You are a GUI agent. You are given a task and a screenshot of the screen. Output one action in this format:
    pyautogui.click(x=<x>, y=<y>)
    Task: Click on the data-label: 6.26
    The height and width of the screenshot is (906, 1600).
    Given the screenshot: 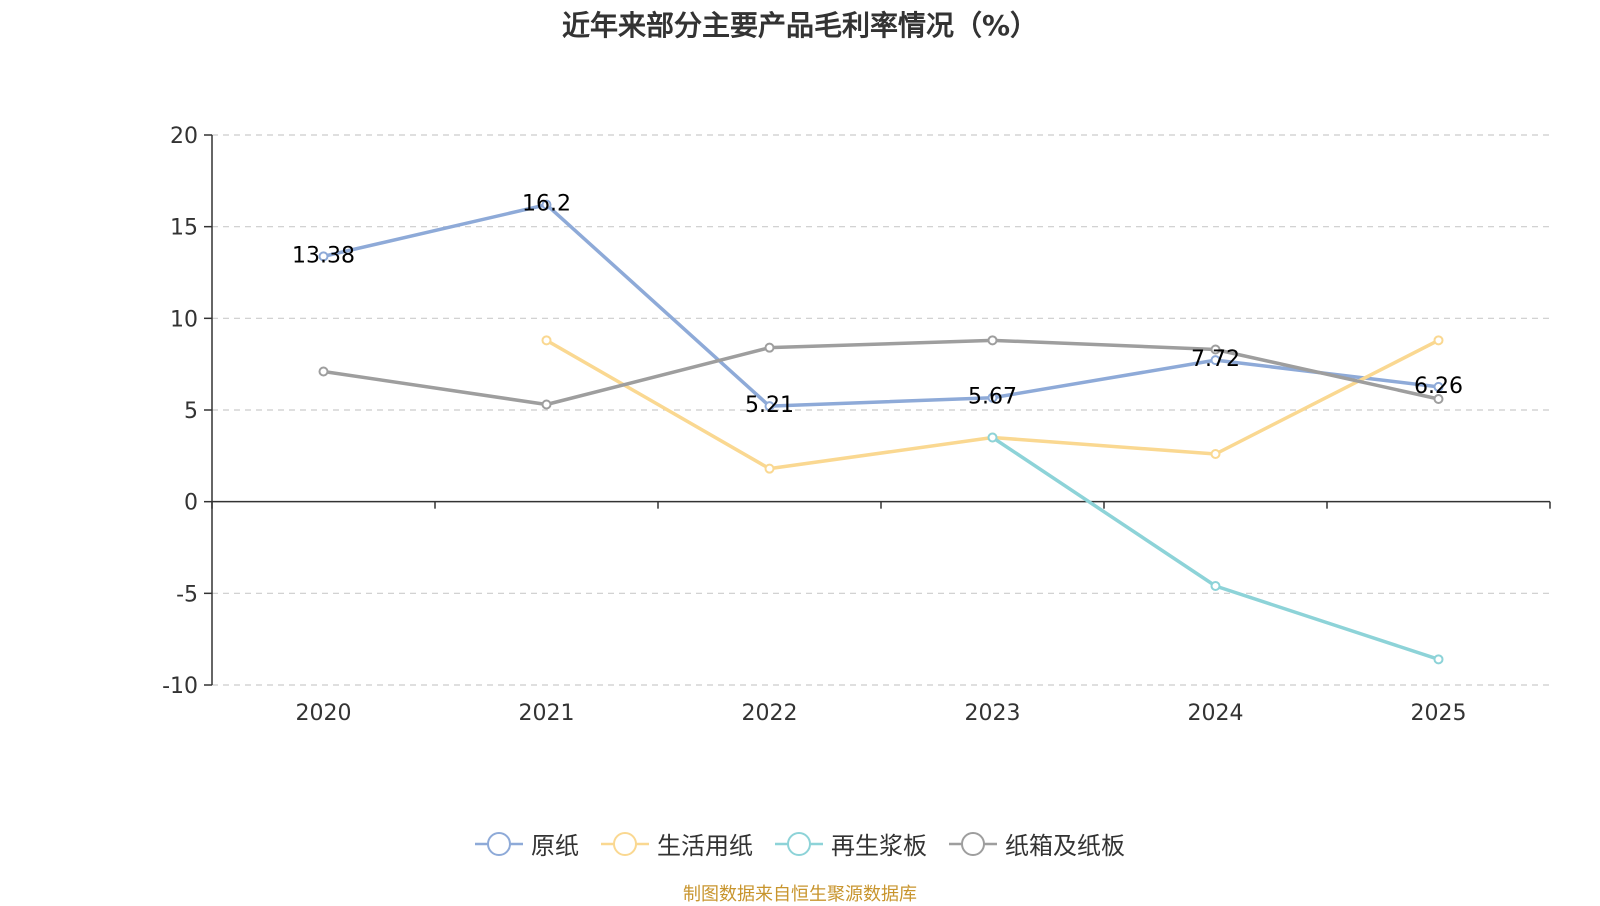 What is the action you would take?
    pyautogui.click(x=1438, y=386)
    